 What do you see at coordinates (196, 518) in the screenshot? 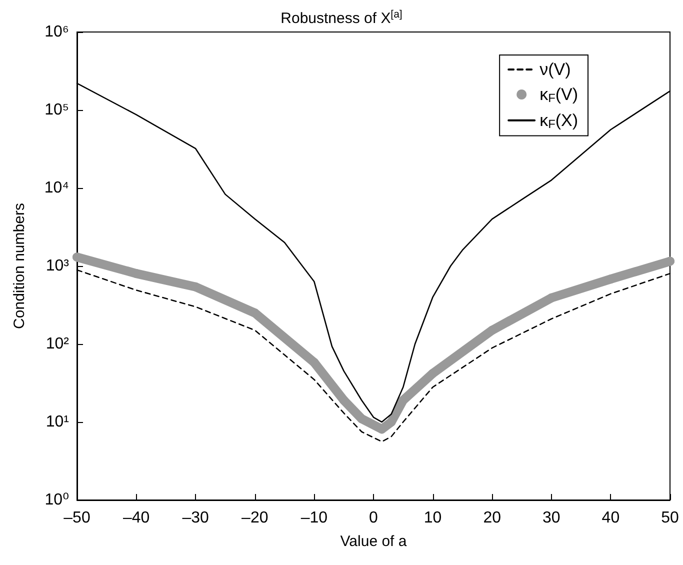
I see `x-tick-label: –30` at bounding box center [196, 518].